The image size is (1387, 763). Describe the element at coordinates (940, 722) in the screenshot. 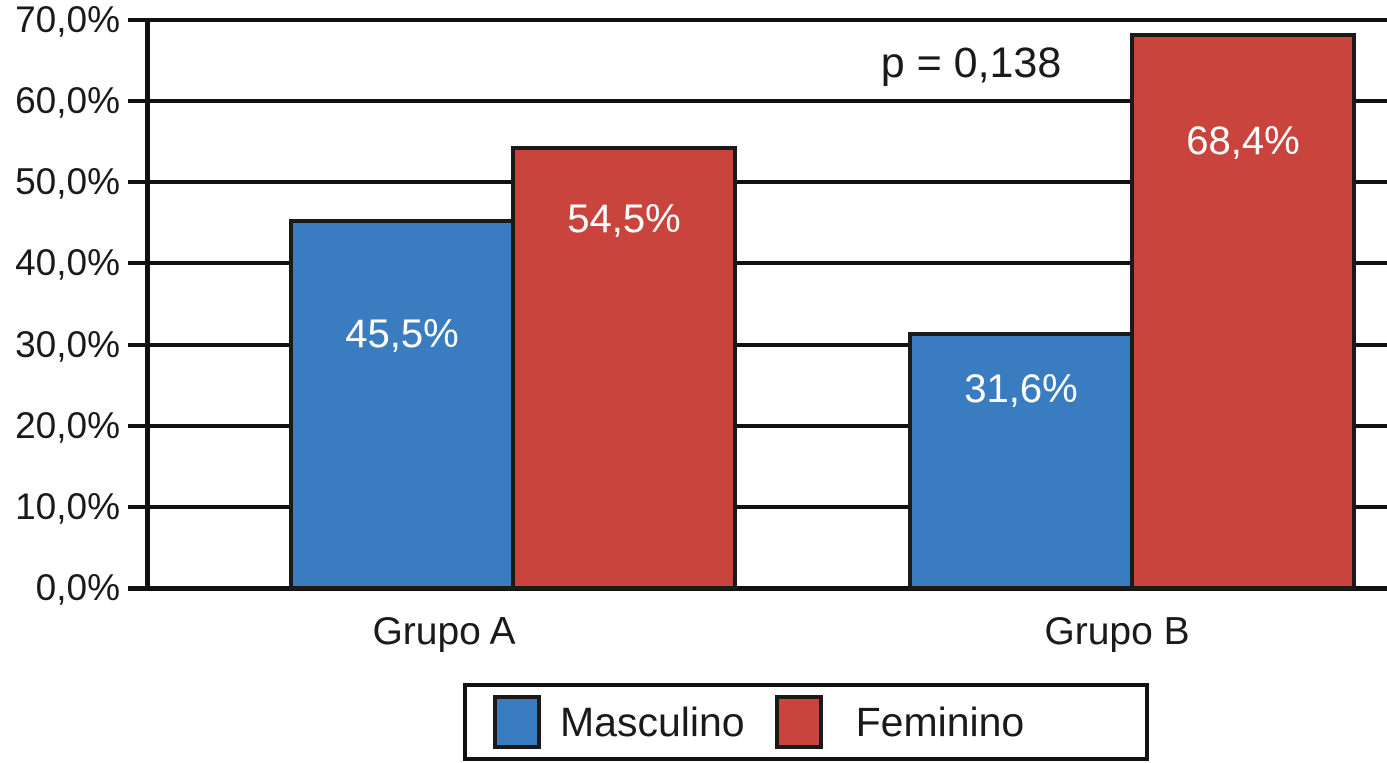

I see `legend-label-feminino: Feminino` at that location.